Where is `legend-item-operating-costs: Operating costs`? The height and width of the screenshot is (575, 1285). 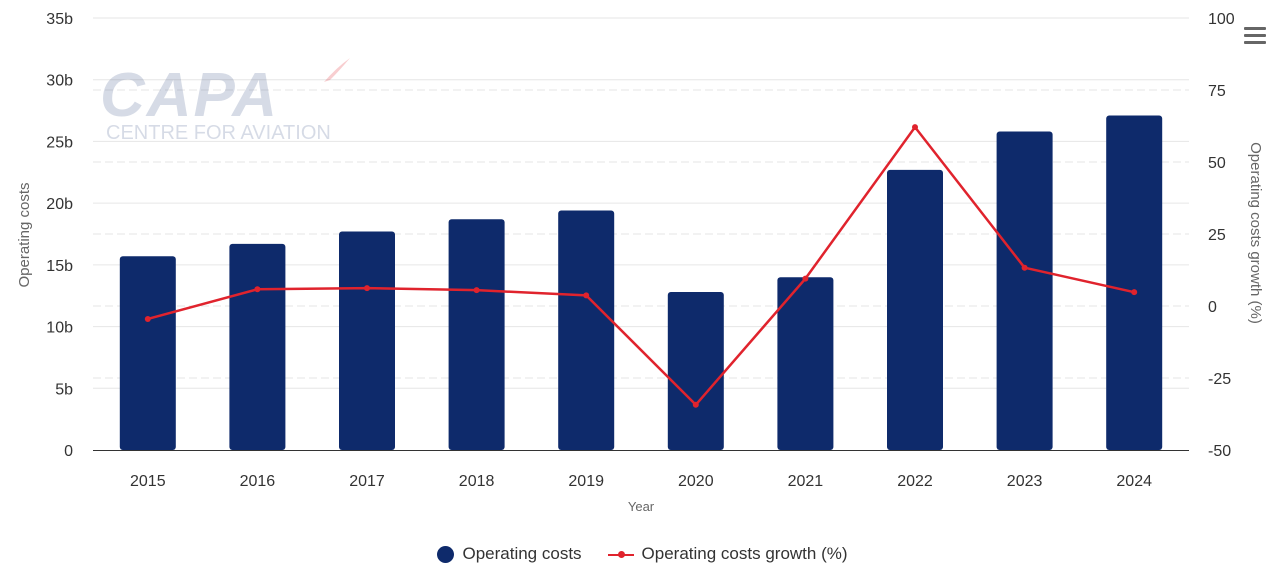
legend-item-operating-costs: Operating costs is located at coordinates (509, 554).